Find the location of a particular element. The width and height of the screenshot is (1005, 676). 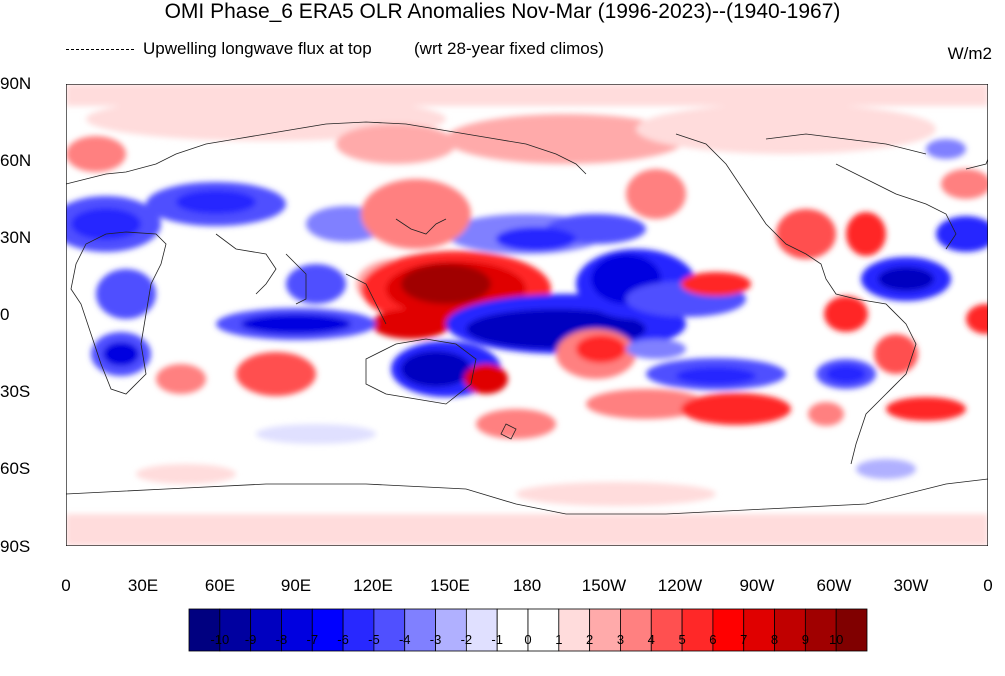

left-subtitle: Upwelling longwave flux at top is located at coordinates (257, 48).